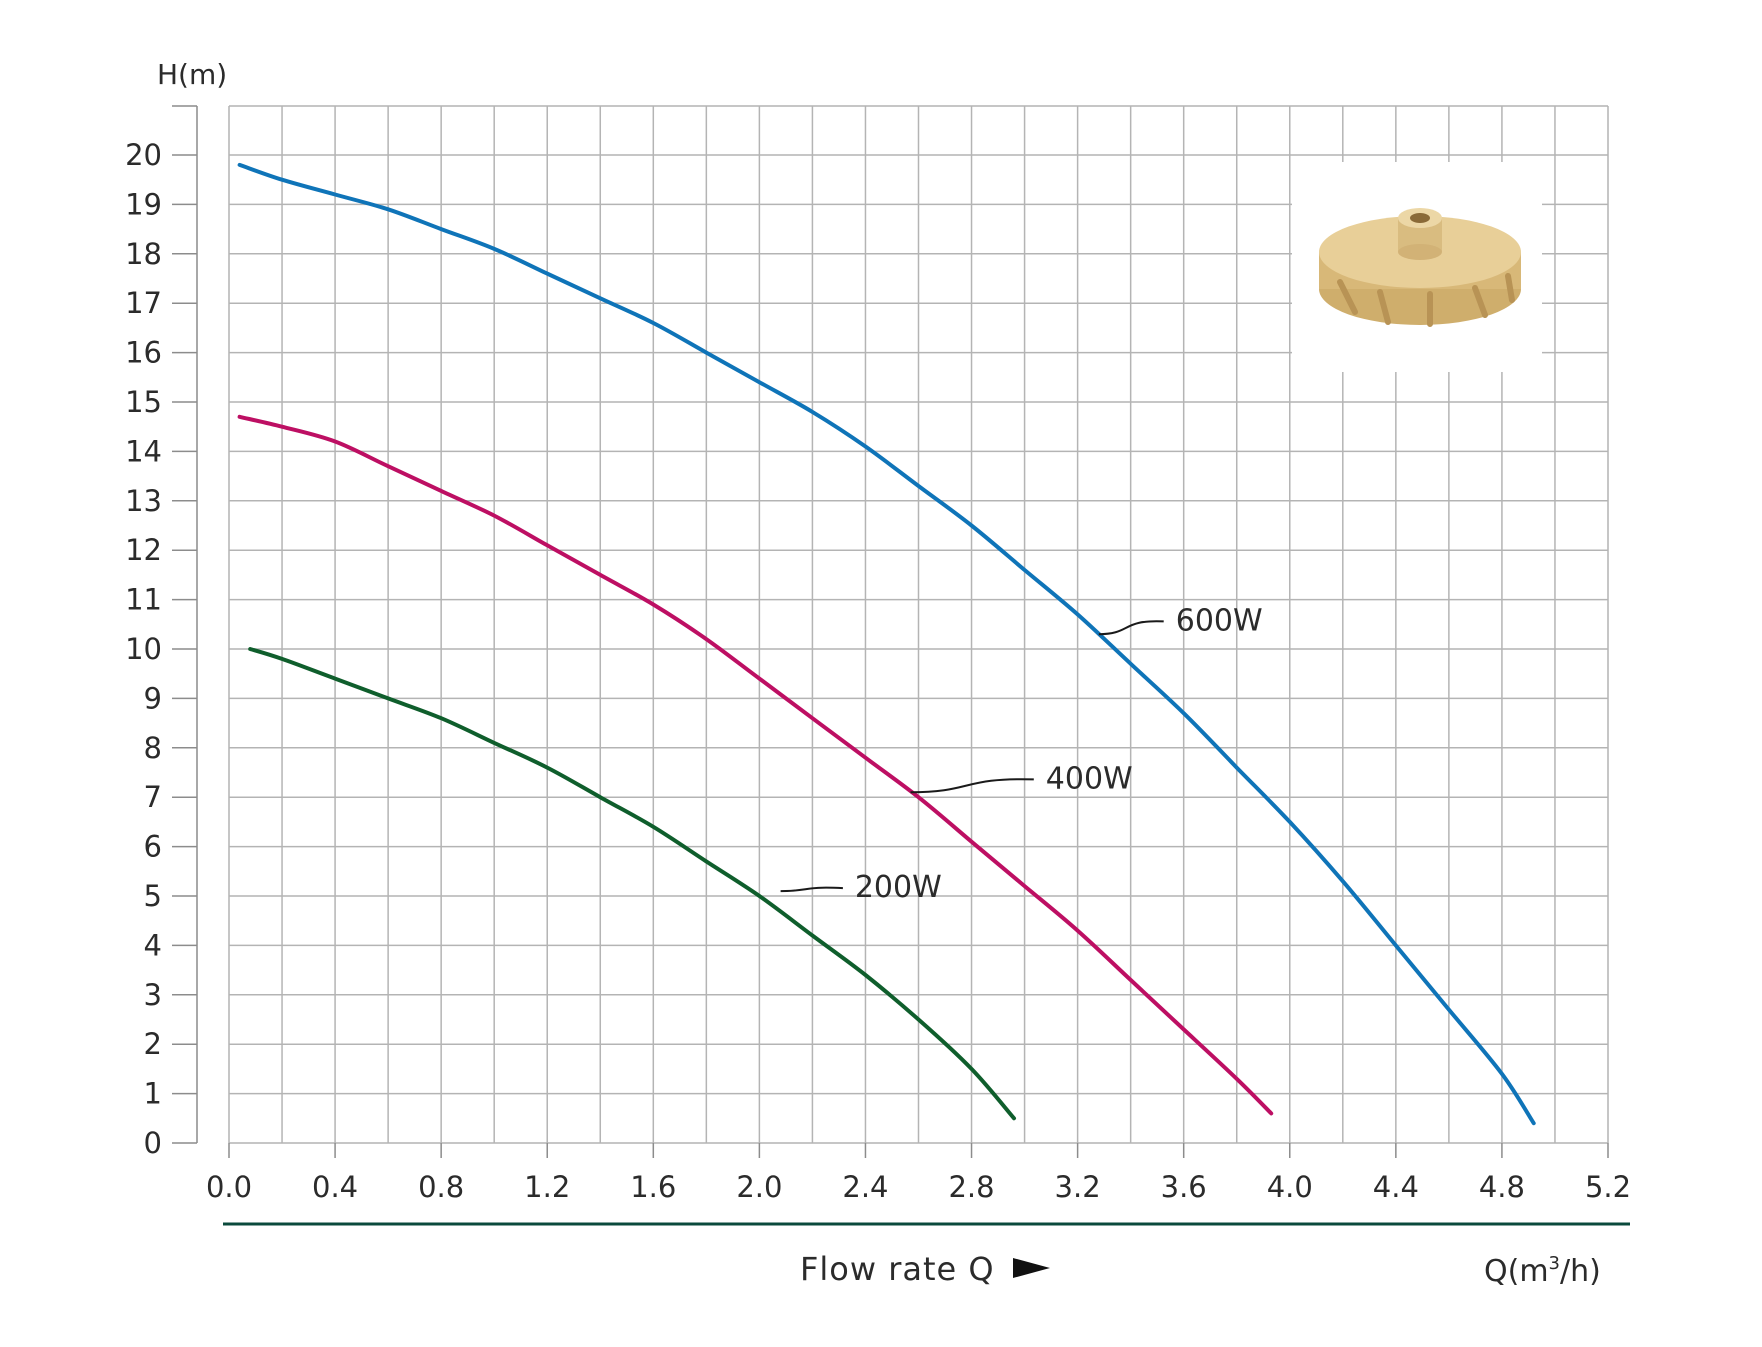 The width and height of the screenshot is (1762, 1347). I want to click on x-unit-label: Q(m3/h), so click(1542, 1271).